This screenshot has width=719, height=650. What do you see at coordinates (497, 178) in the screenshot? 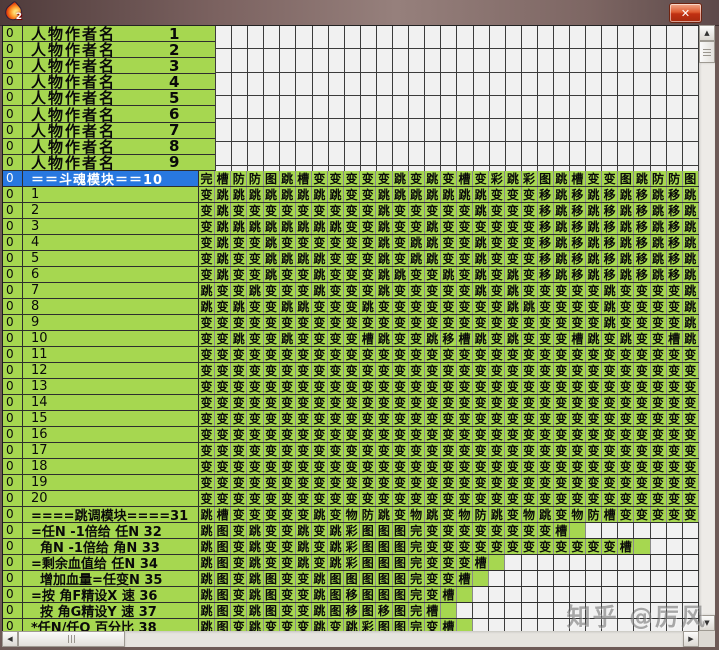
I see `grid-cell: 彩` at bounding box center [497, 178].